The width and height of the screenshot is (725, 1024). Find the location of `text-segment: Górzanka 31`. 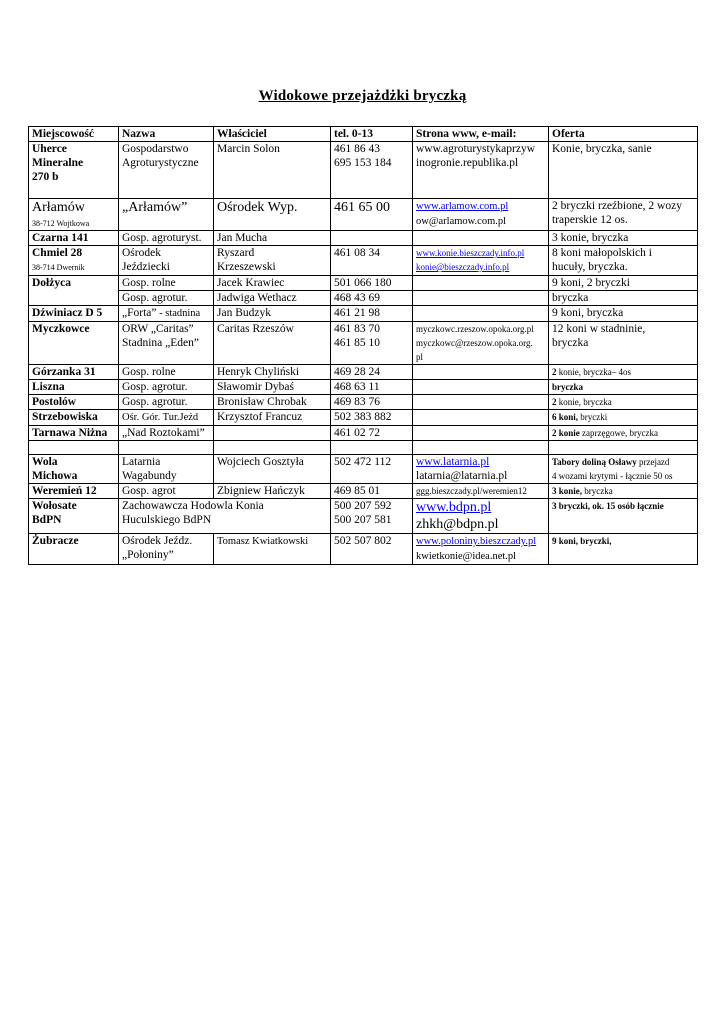

text-segment: Górzanka 31 is located at coordinates (64, 372).